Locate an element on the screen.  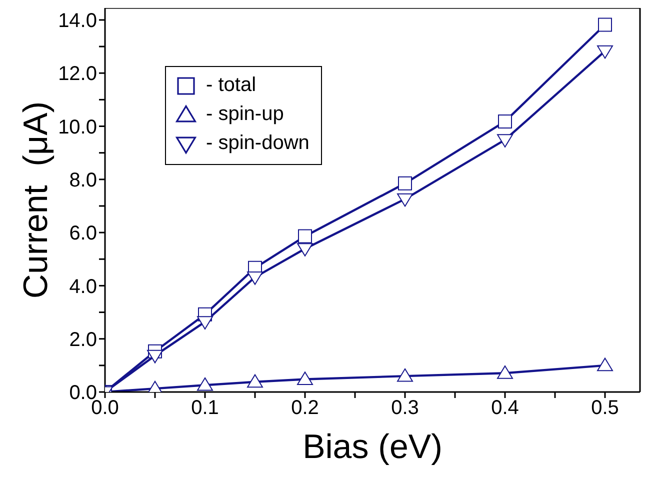
x-axis-title: Bias (eV) is located at coordinates (372, 447).